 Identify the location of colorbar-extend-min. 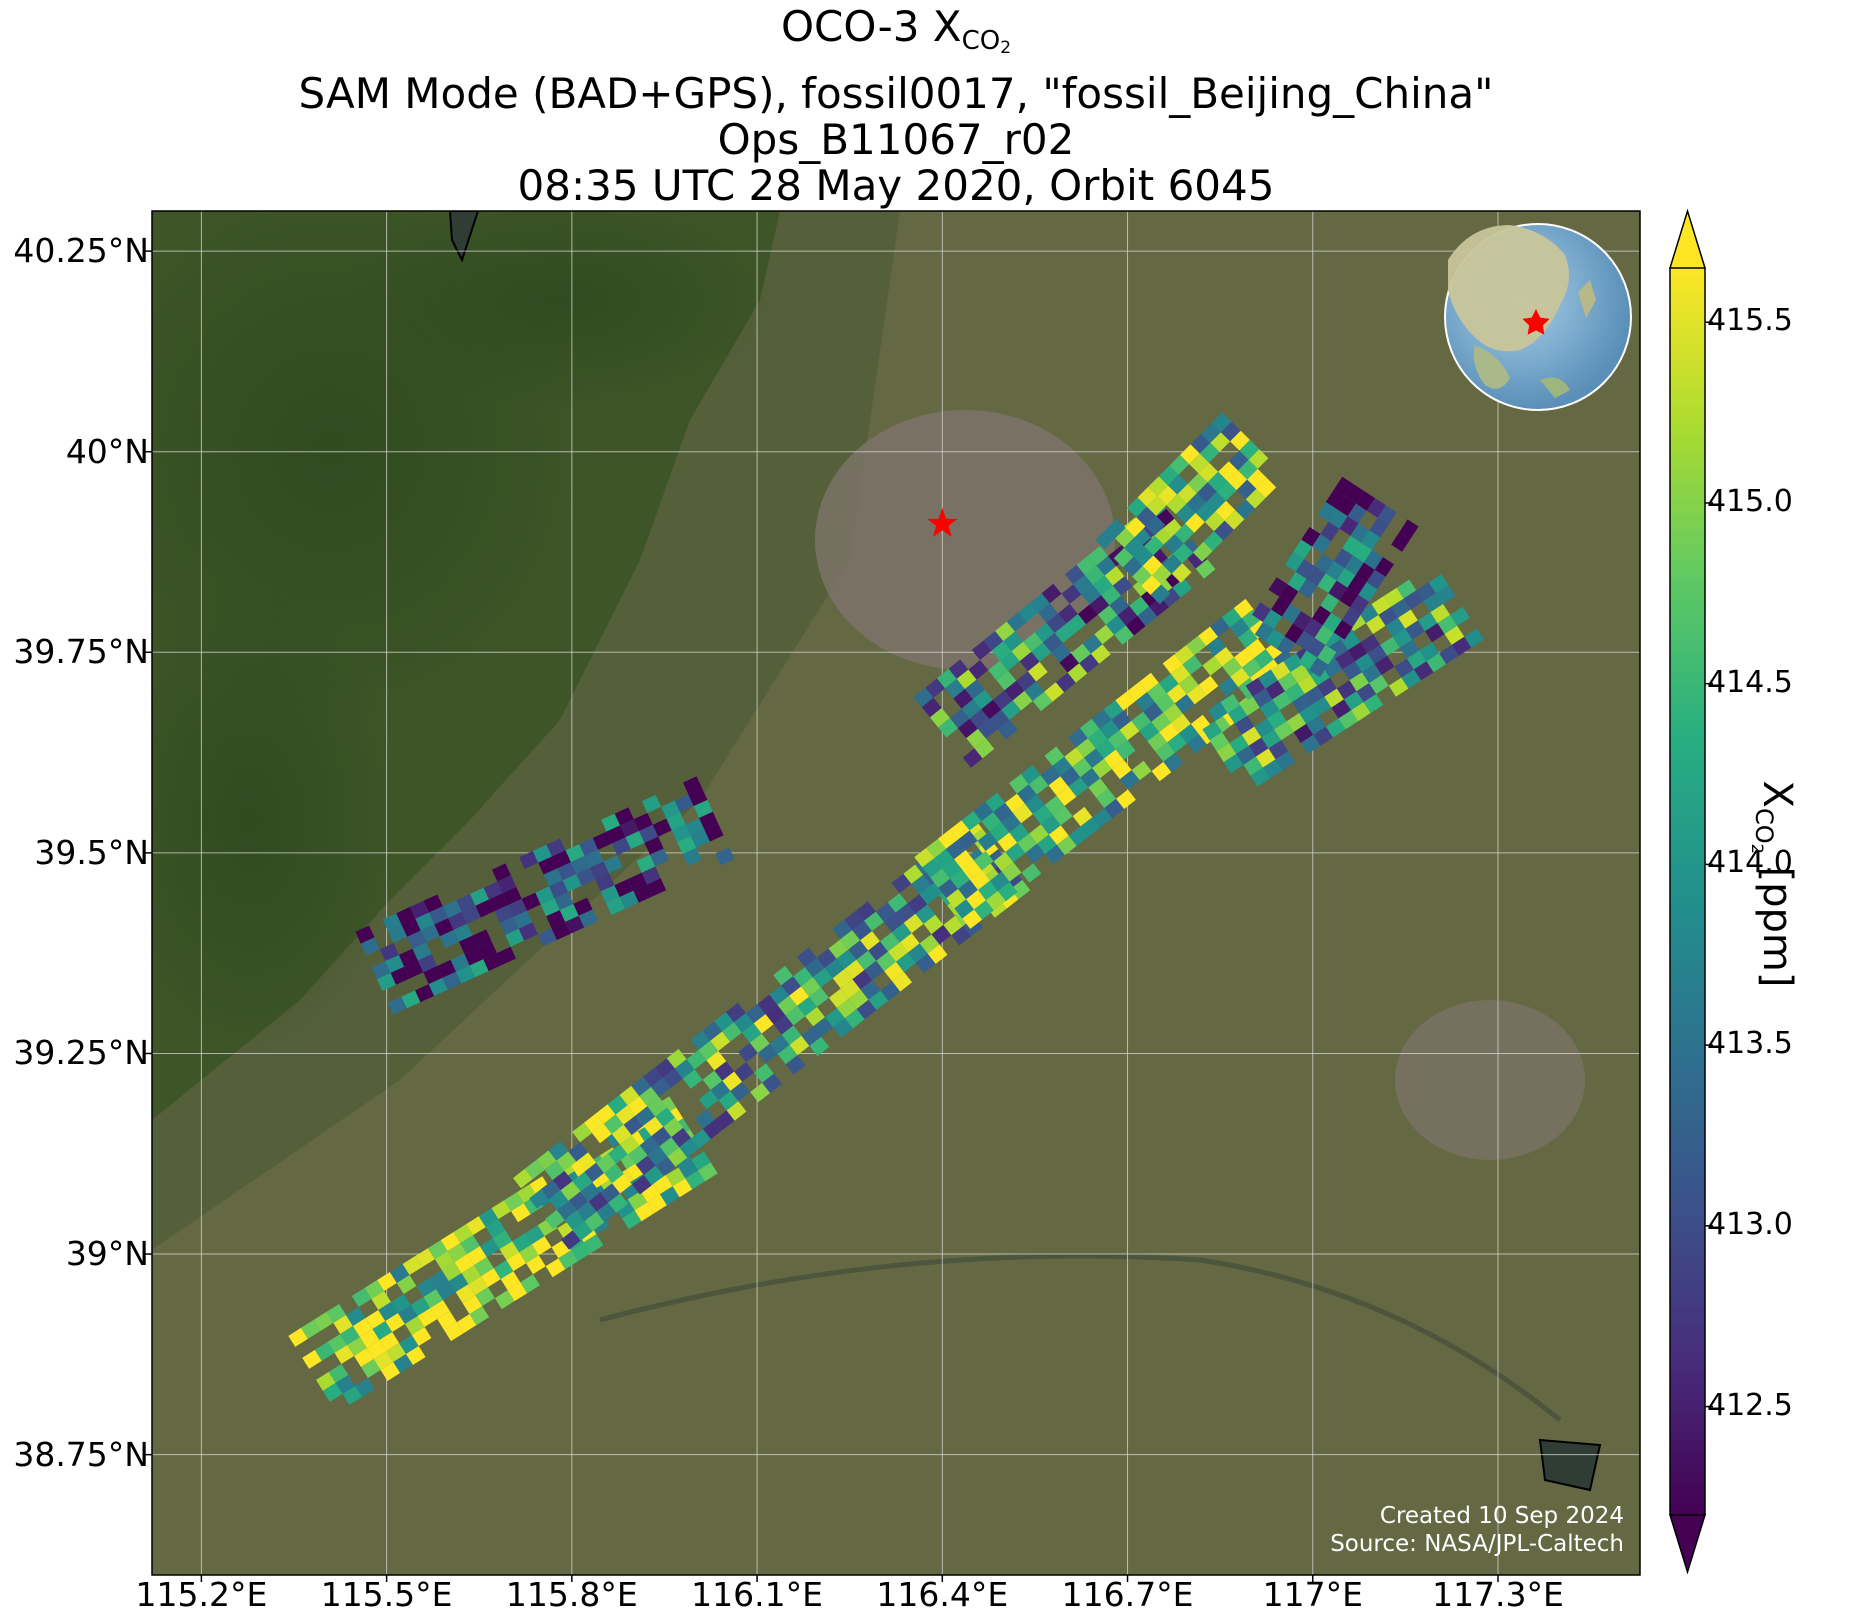
(1687, 1544).